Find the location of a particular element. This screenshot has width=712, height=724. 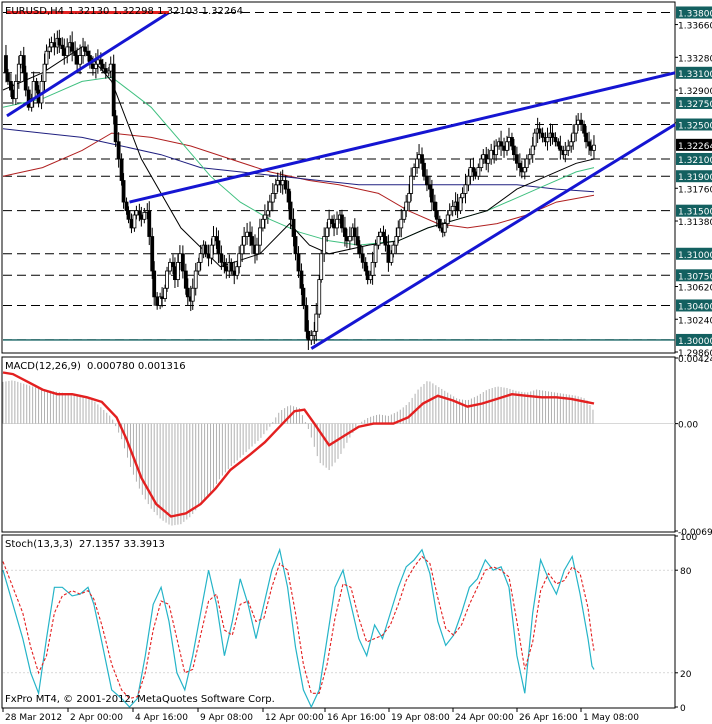

macd-title: MACD(12,26,9) is located at coordinates (43, 366).